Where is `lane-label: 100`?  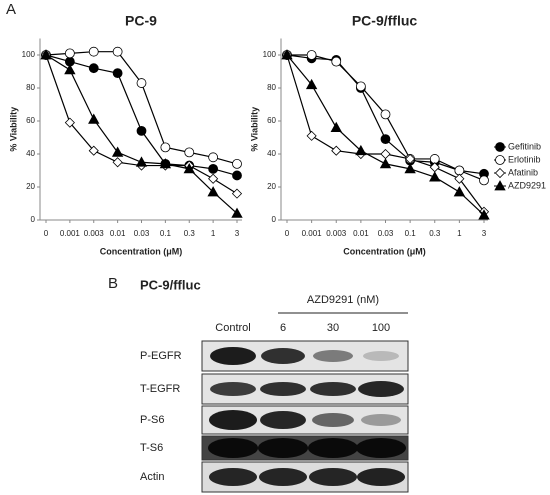 lane-label: 100 is located at coordinates (381, 328).